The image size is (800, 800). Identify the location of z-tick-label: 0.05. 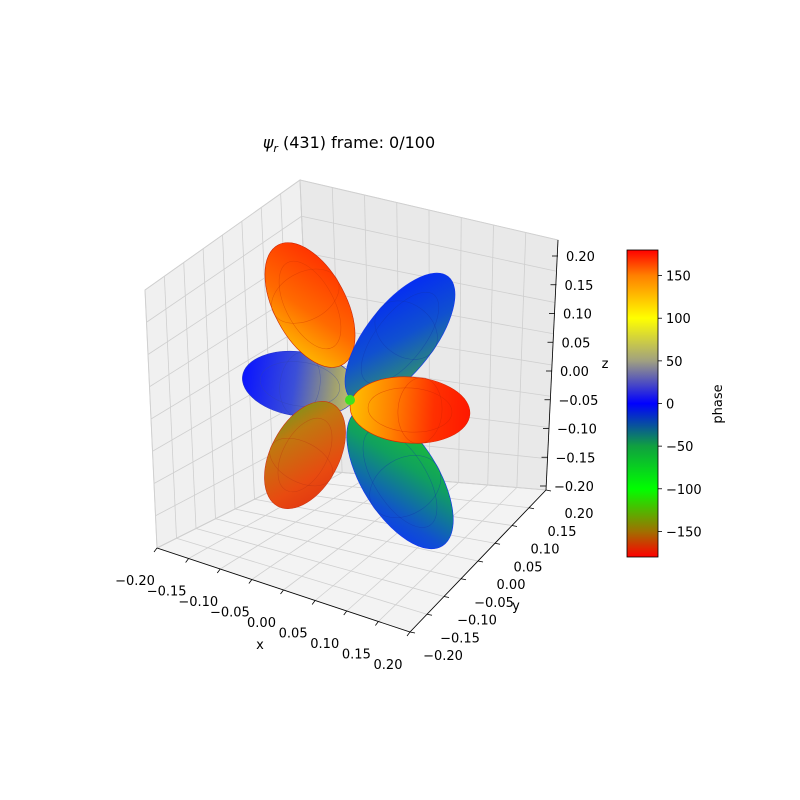
(576, 343).